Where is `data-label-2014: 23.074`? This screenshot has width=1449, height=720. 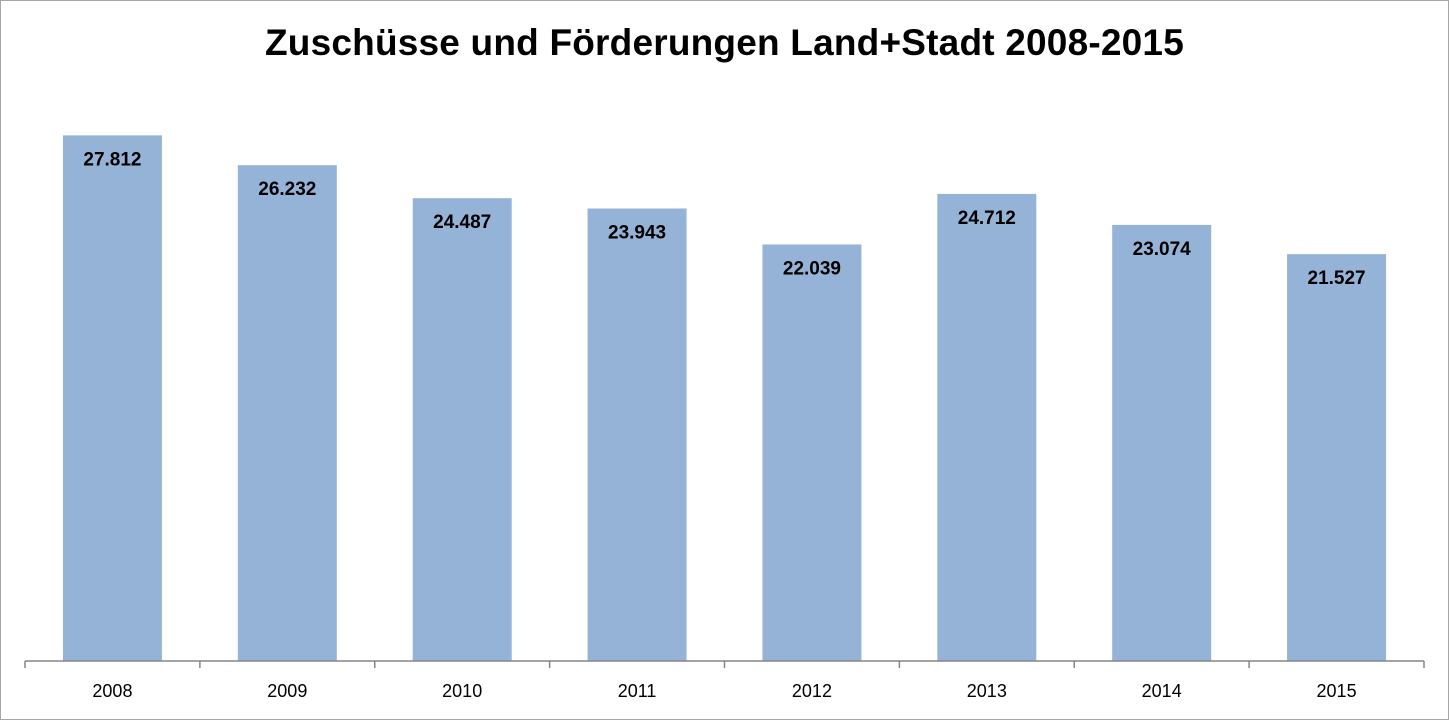
data-label-2014: 23.074 is located at coordinates (1162, 249).